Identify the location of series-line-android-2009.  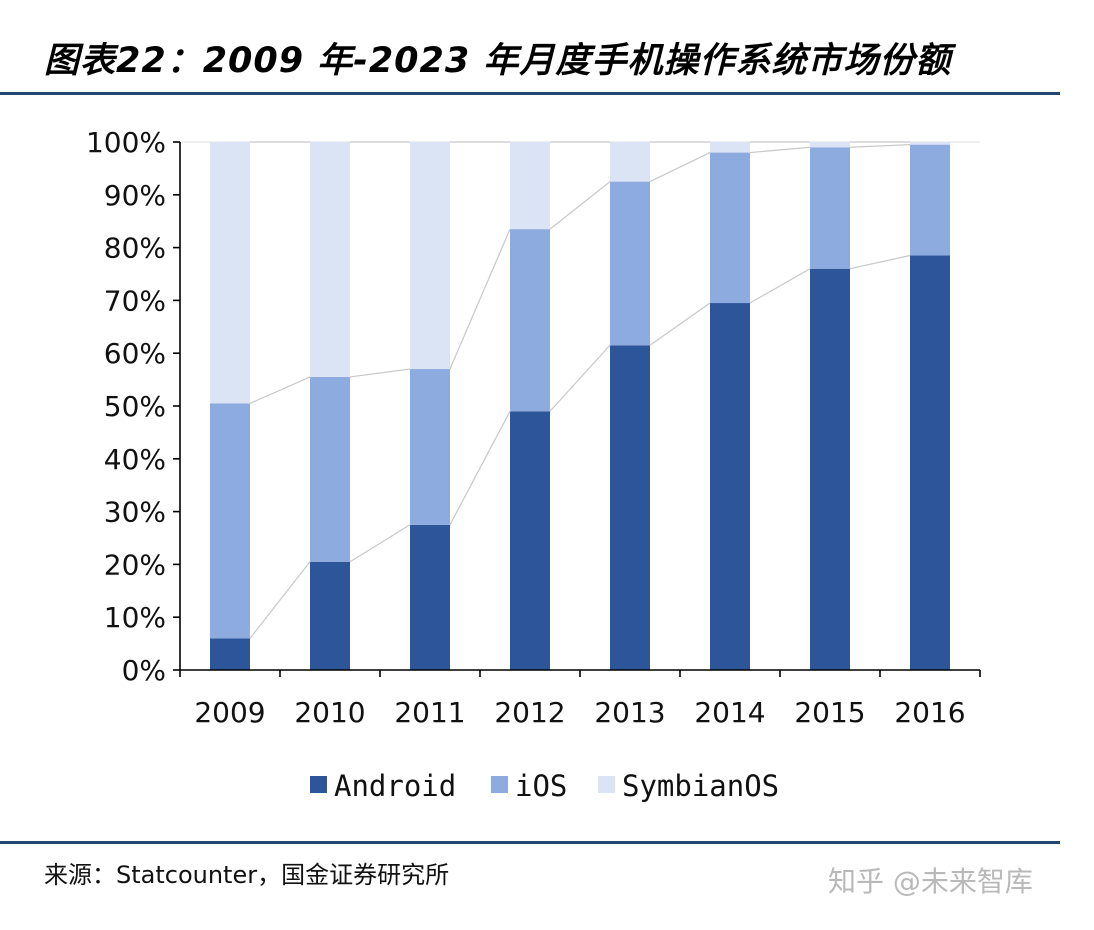
(280, 600).